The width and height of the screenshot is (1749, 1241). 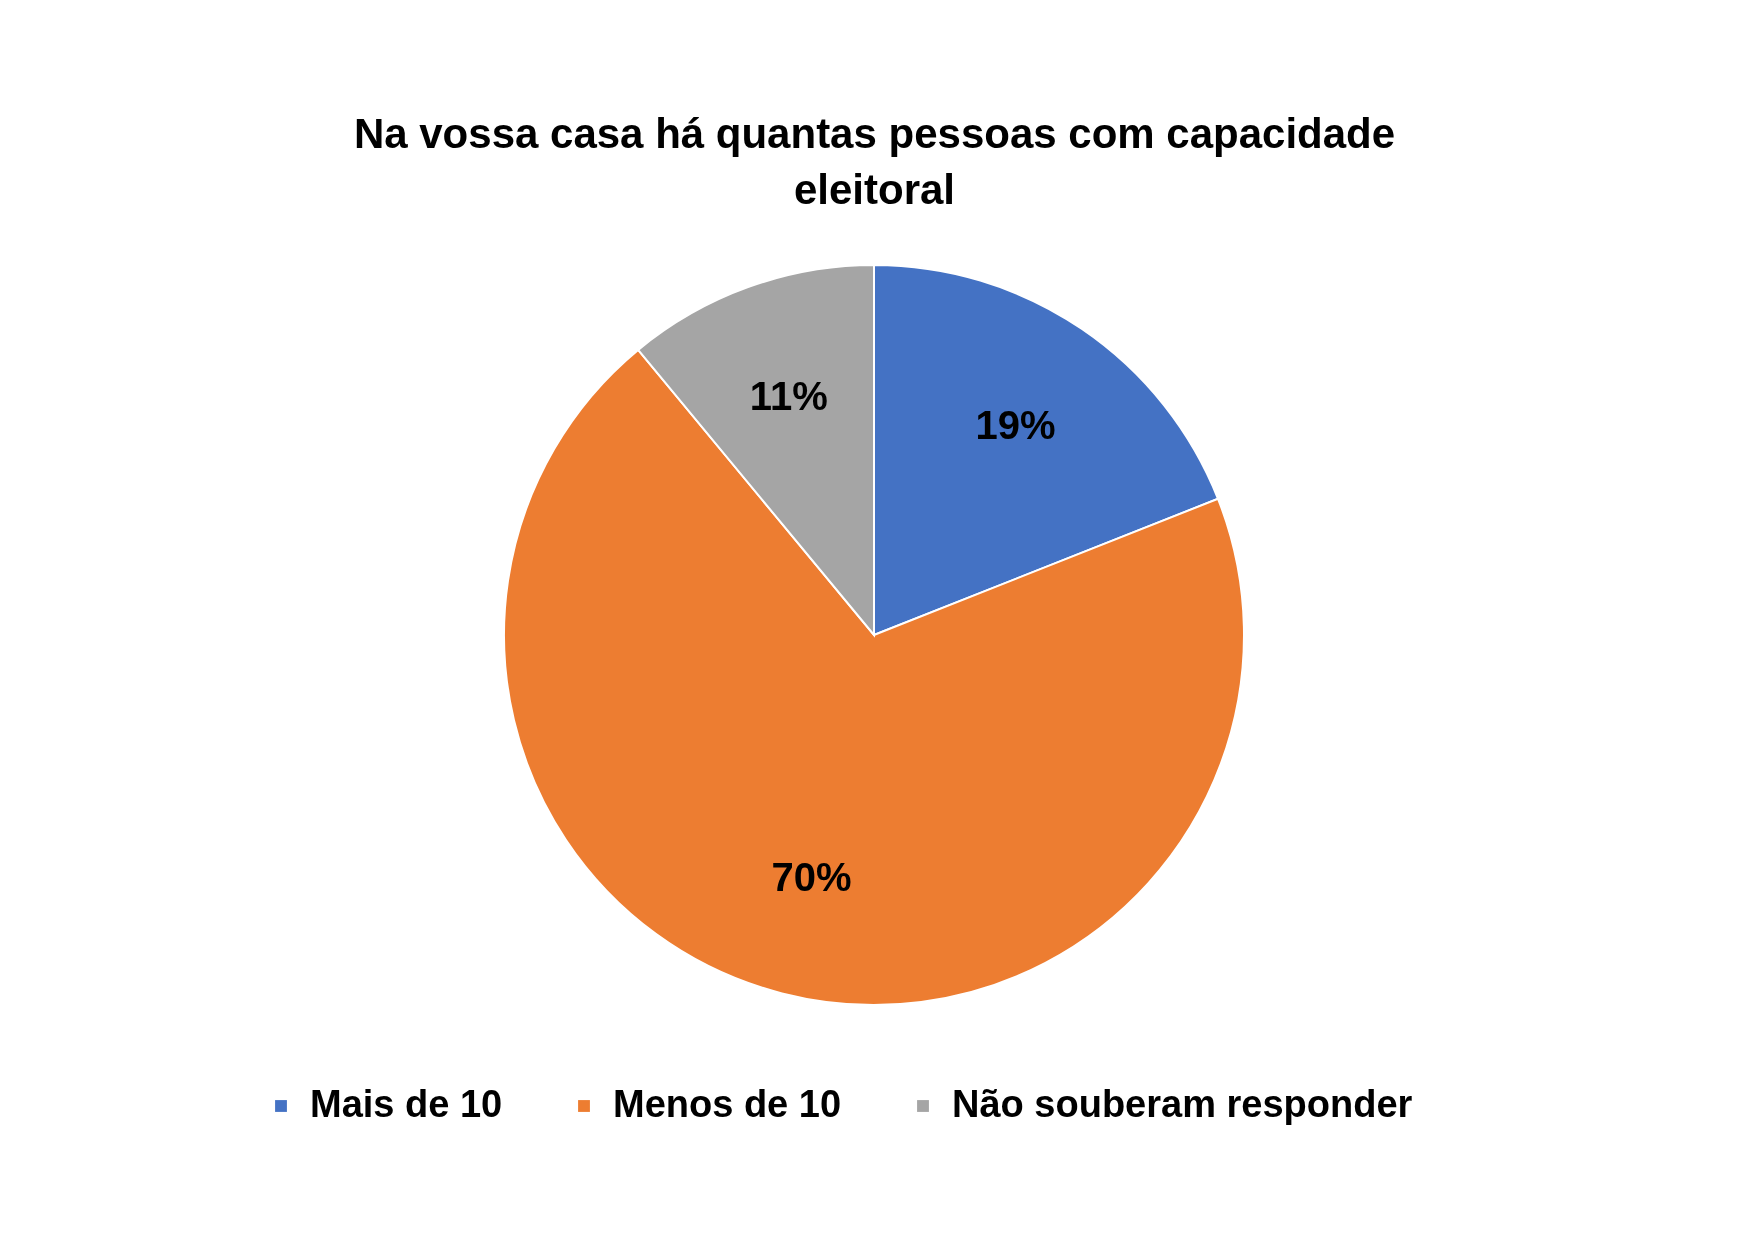 I want to click on legend-label: Mais de 10, so click(x=406, y=1104).